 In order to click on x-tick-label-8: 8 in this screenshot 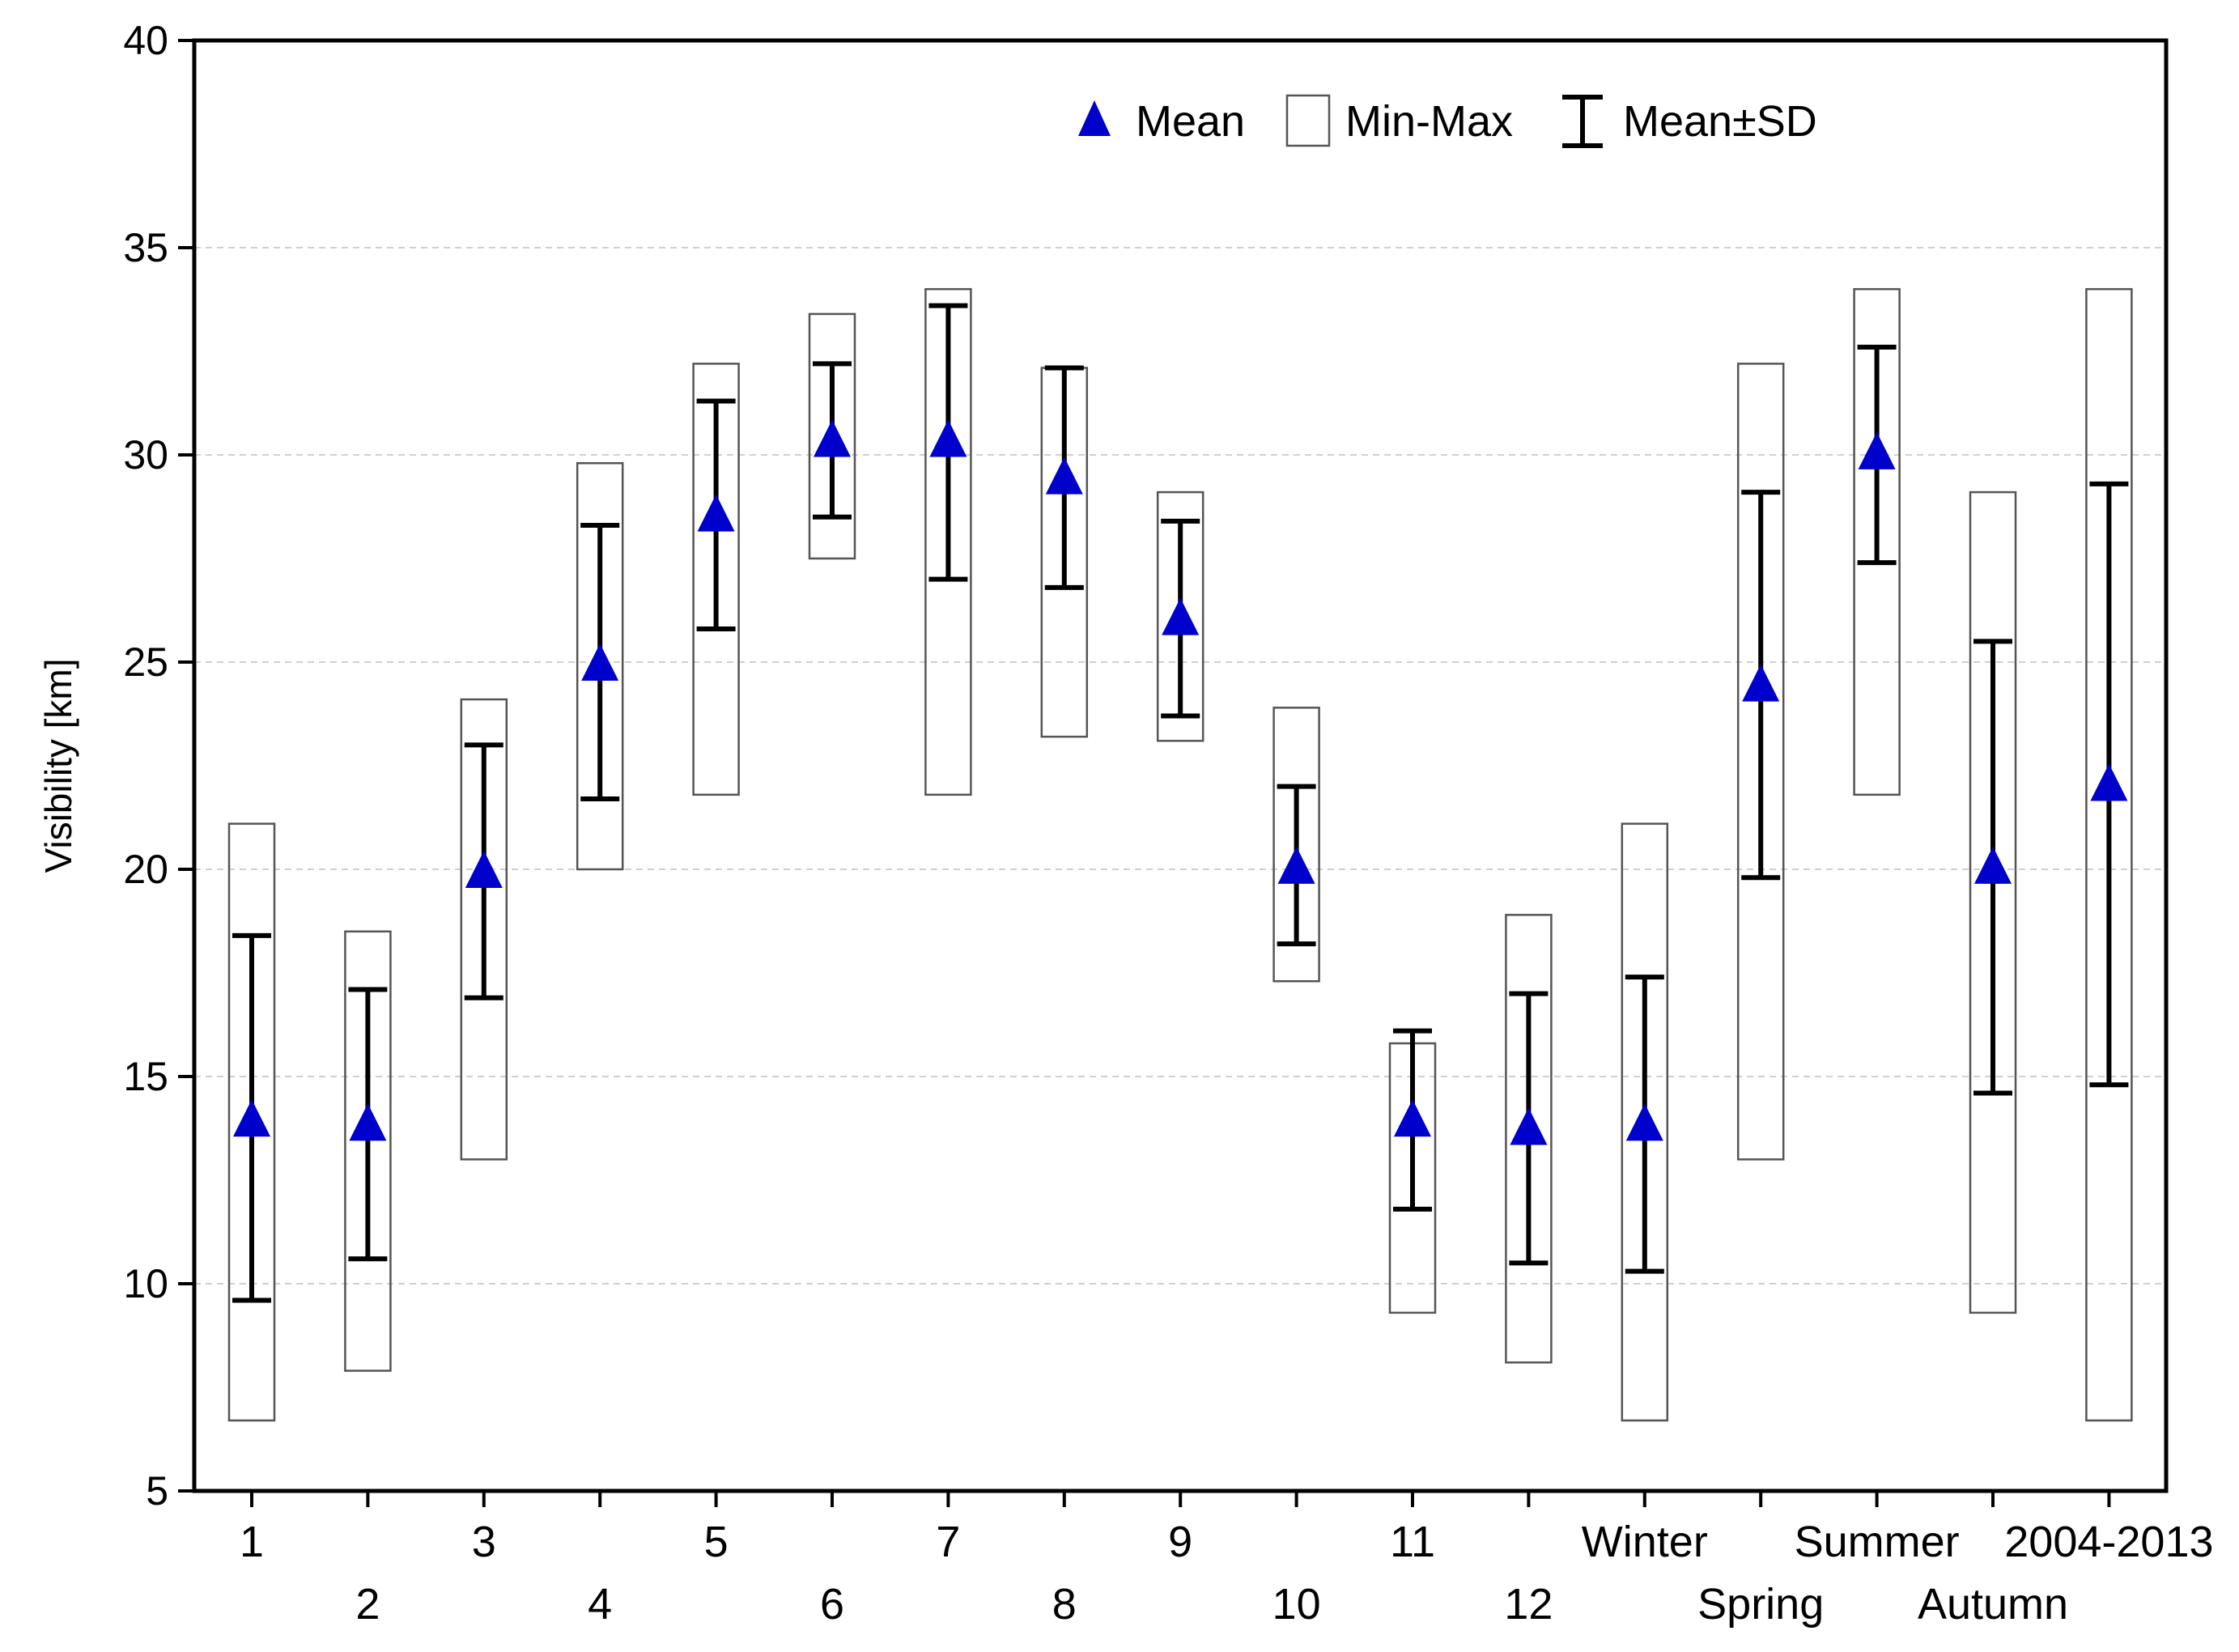, I will do `click(1065, 1604)`.